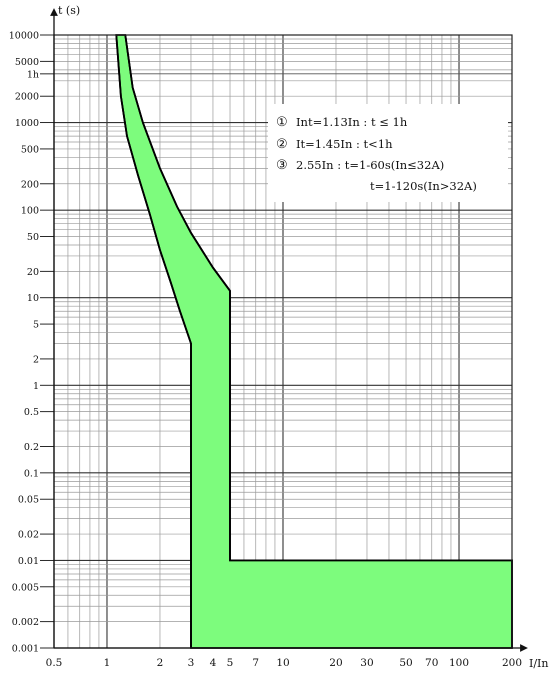  What do you see at coordinates (24, 36) in the screenshot?
I see `y-tick-label: 10000` at bounding box center [24, 36].